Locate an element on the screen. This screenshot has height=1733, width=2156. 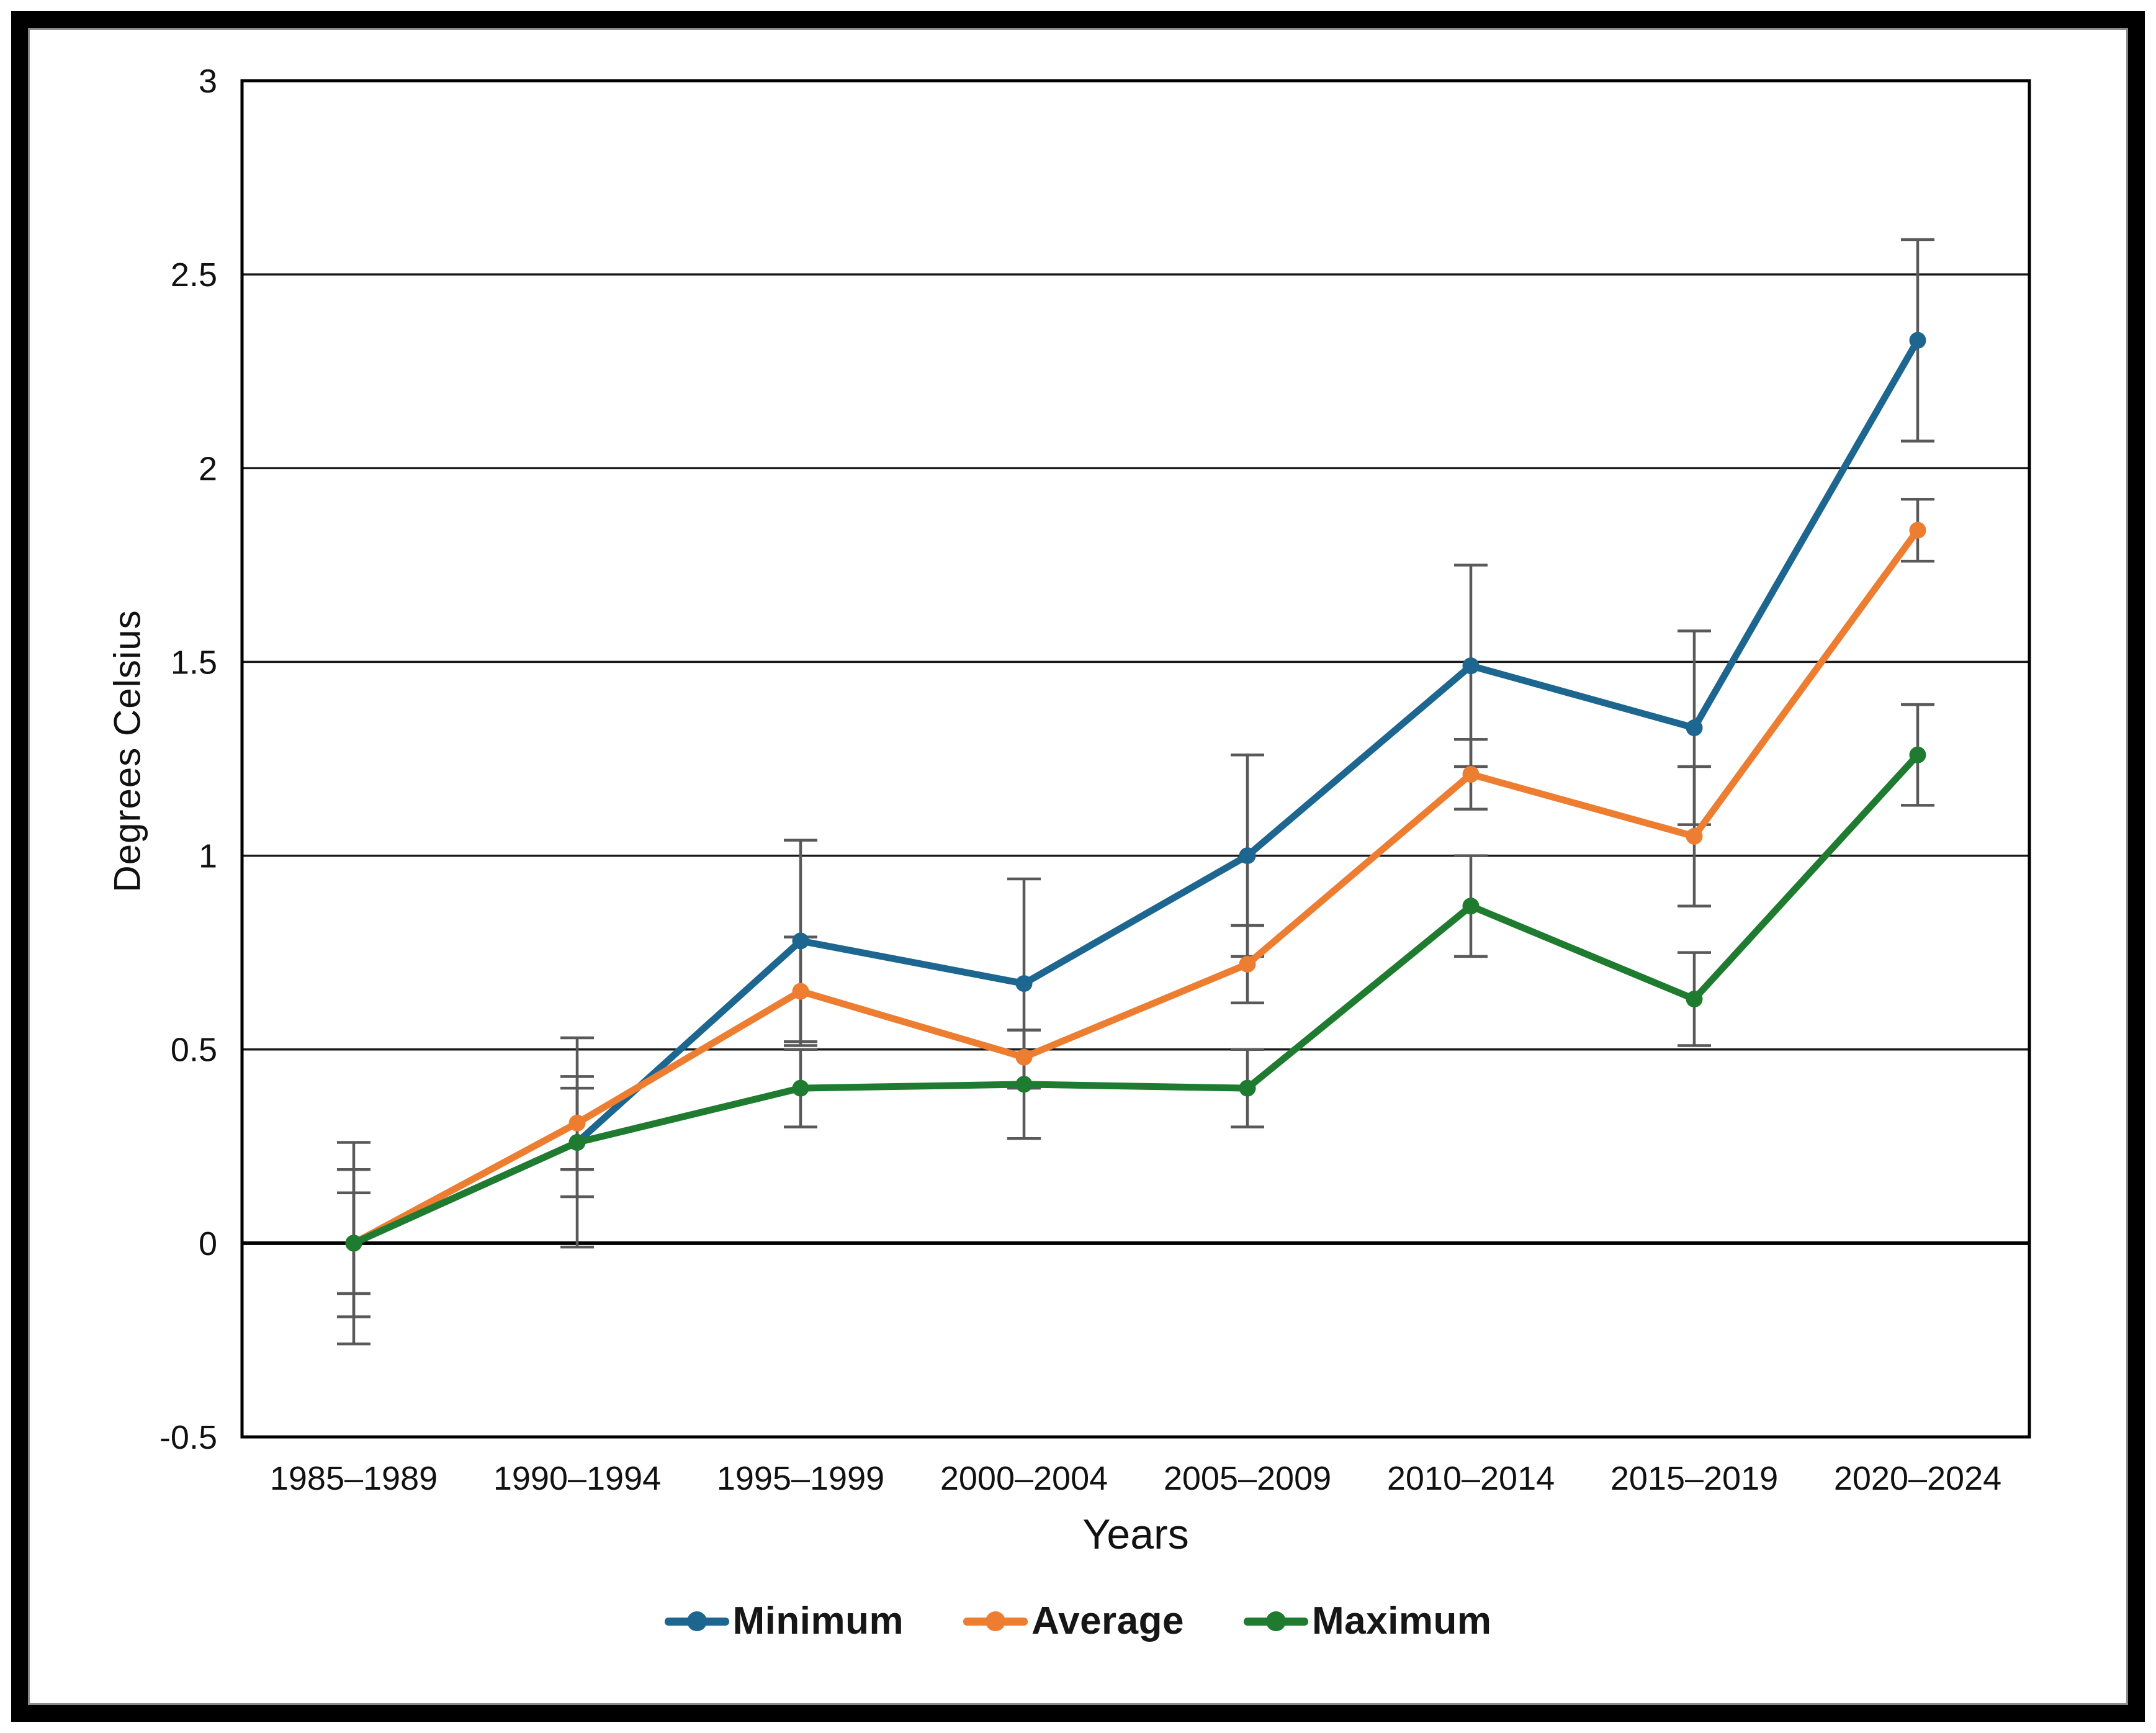
x-tick-label: 2015–2019 is located at coordinates (1694, 1478).